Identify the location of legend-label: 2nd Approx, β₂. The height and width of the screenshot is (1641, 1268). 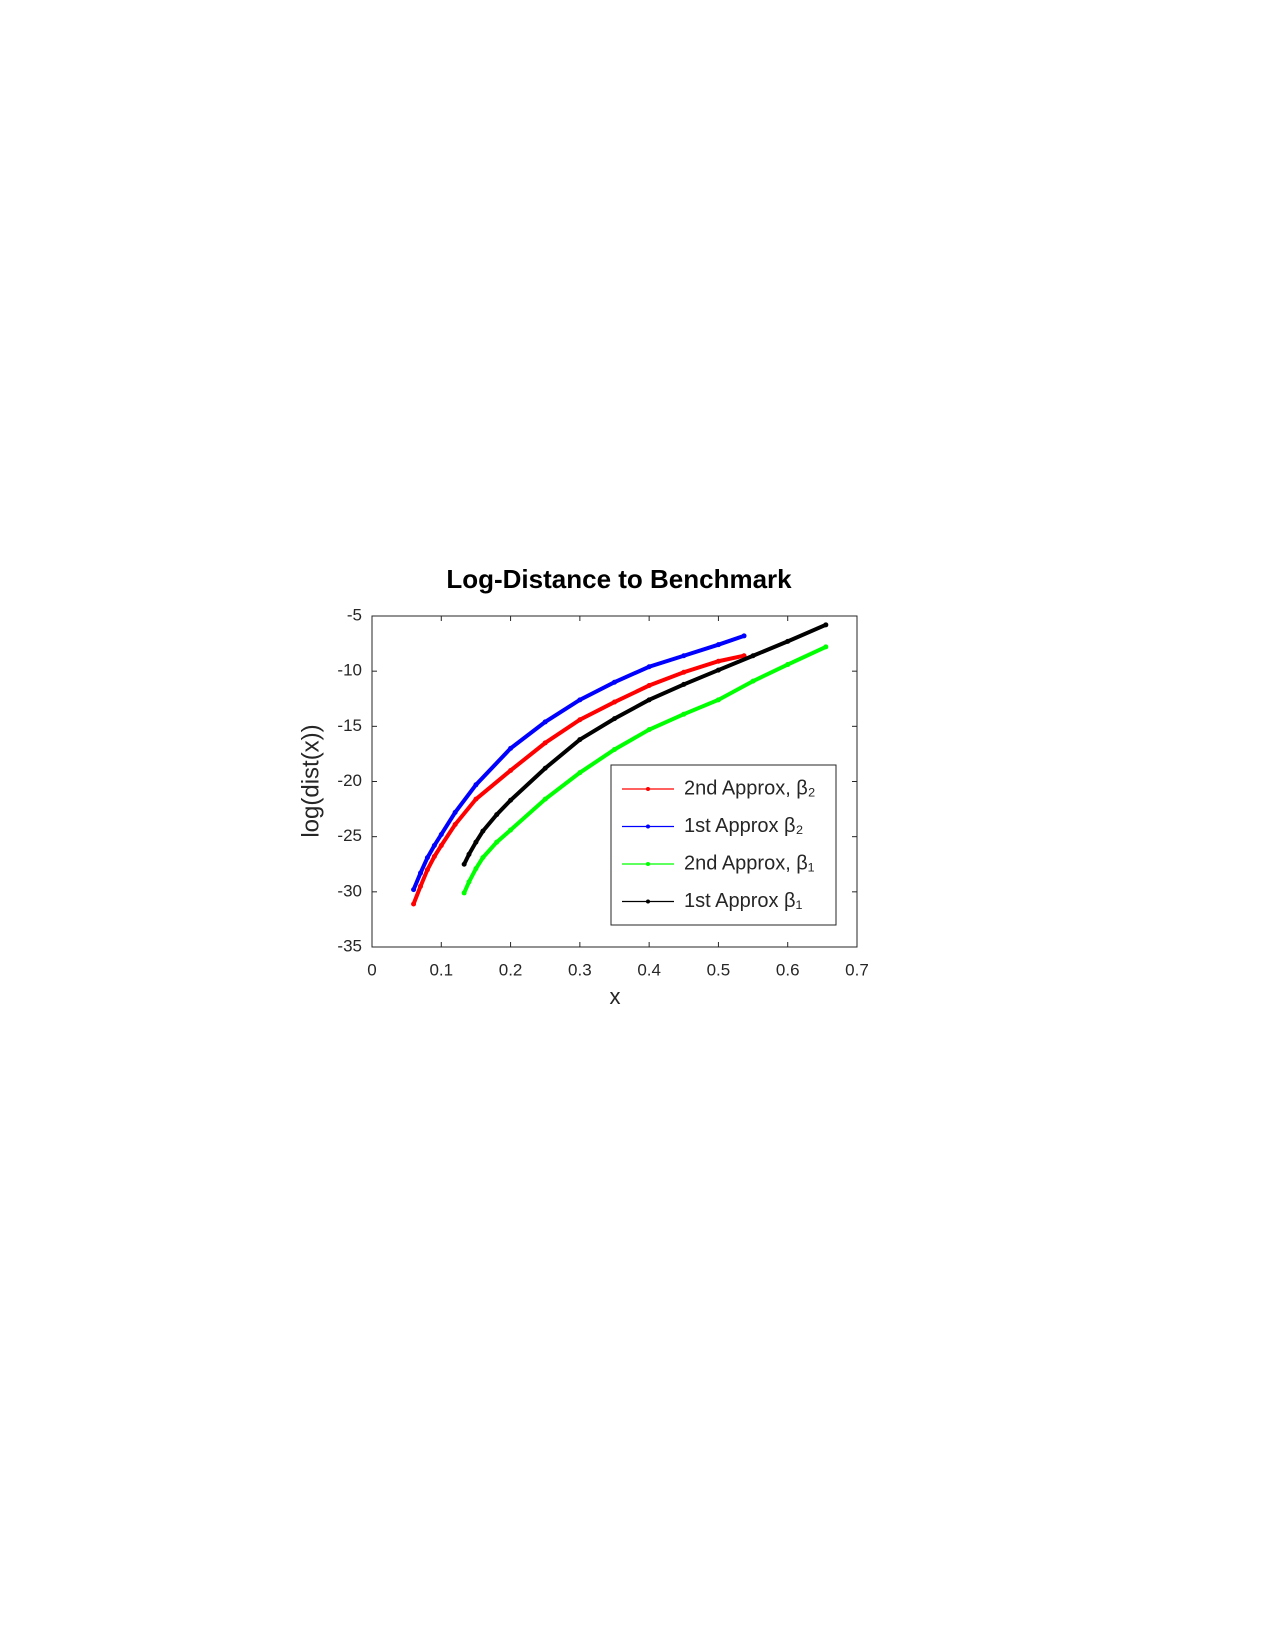
(750, 788).